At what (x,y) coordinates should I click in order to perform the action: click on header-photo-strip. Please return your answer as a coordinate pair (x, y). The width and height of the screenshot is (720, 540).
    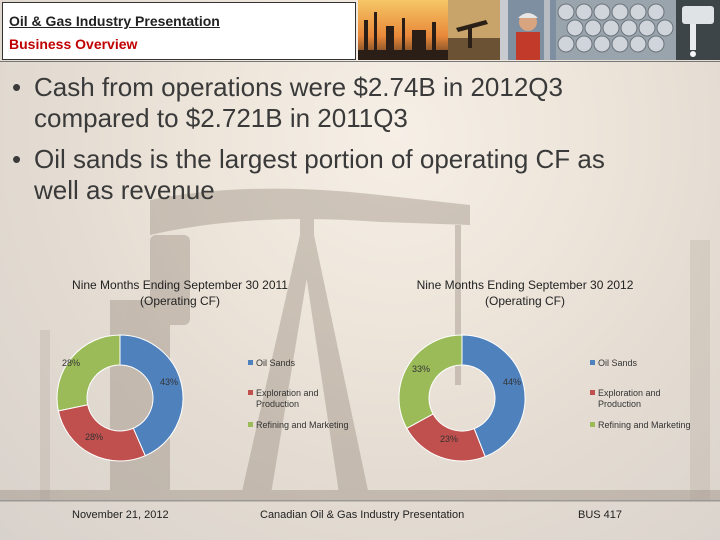
    Looking at the image, I should click on (539, 30).